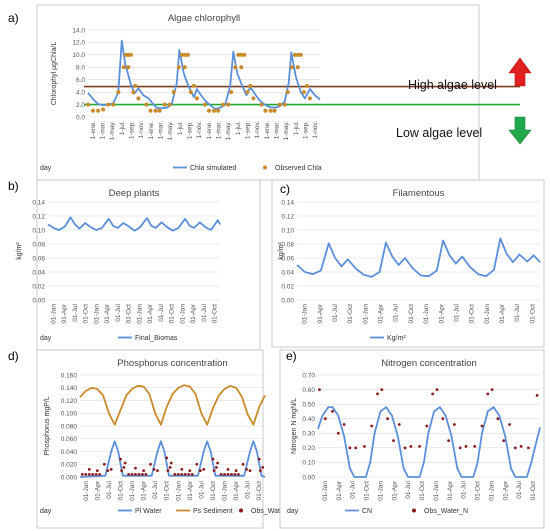 The height and width of the screenshot is (531, 550). What do you see at coordinates (308, 434) in the screenshot?
I see `y-tick-label: 0.30` at bounding box center [308, 434].